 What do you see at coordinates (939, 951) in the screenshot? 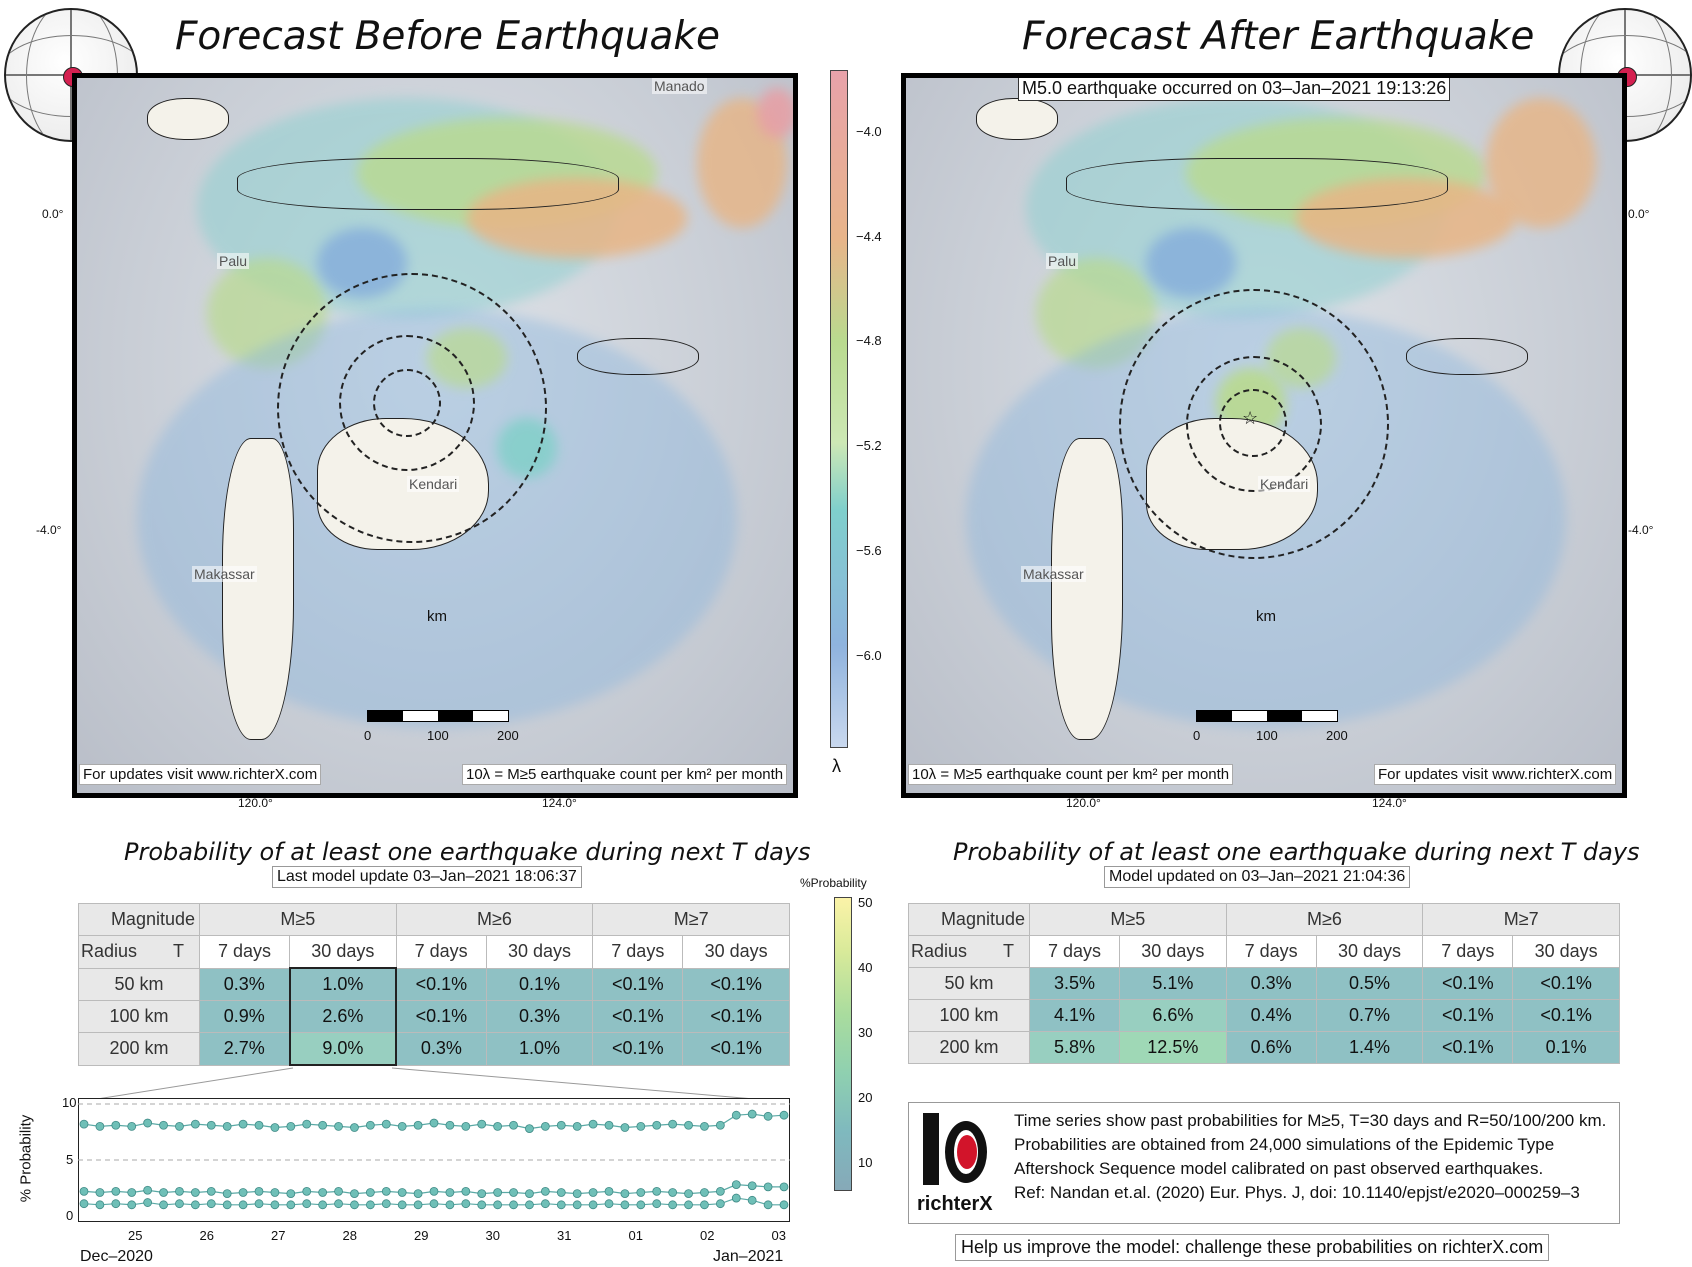
I see `radius-label: Radius` at bounding box center [939, 951].